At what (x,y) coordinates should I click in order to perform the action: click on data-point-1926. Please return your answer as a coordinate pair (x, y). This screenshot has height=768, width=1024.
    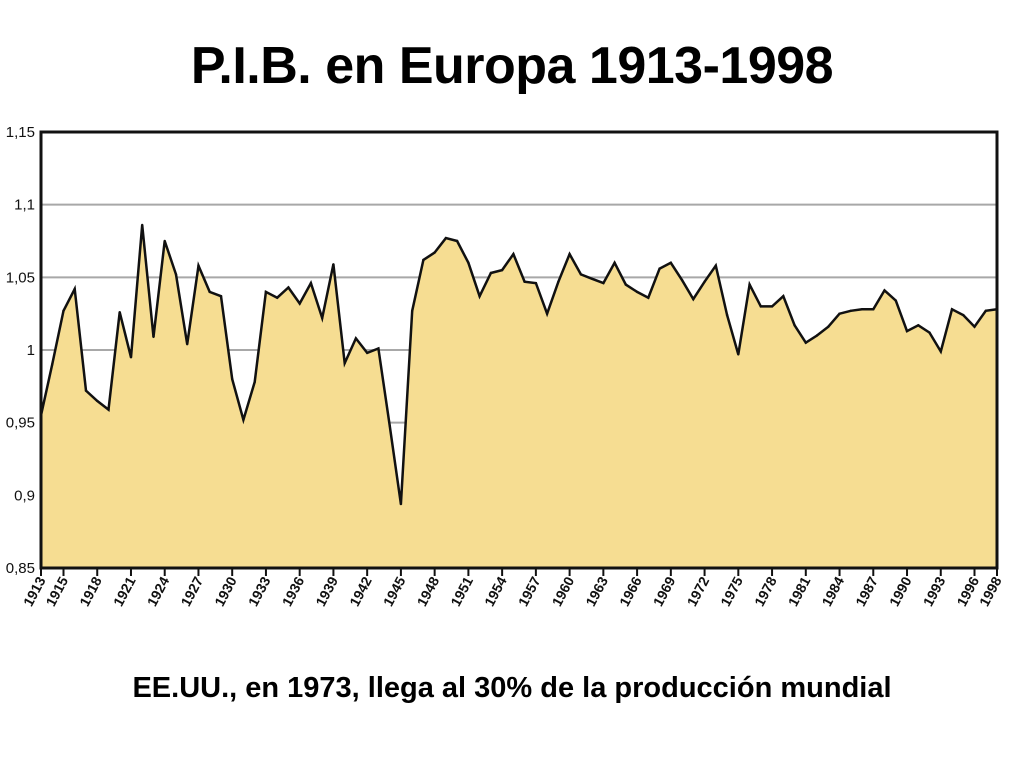
    Looking at the image, I should click on (187, 344).